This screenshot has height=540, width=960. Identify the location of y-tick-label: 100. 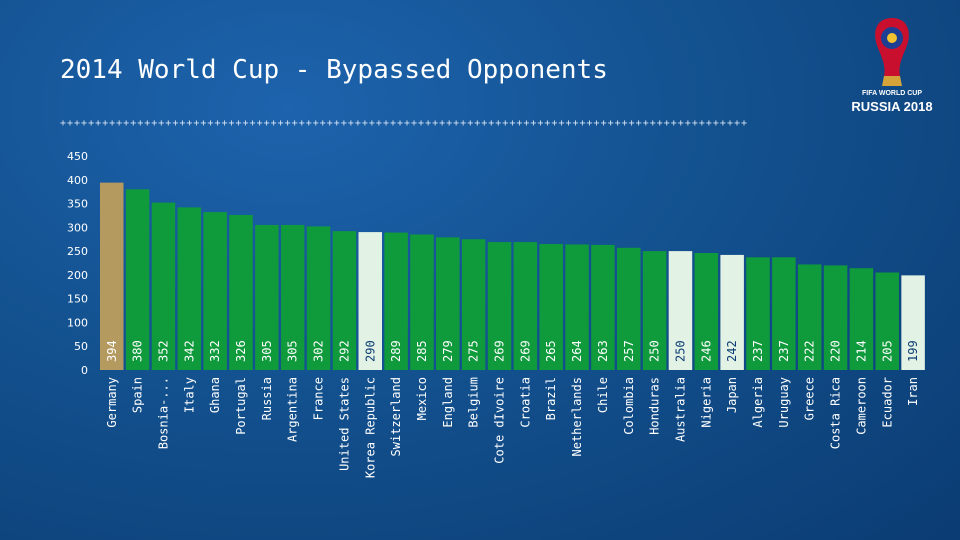
(77, 322).